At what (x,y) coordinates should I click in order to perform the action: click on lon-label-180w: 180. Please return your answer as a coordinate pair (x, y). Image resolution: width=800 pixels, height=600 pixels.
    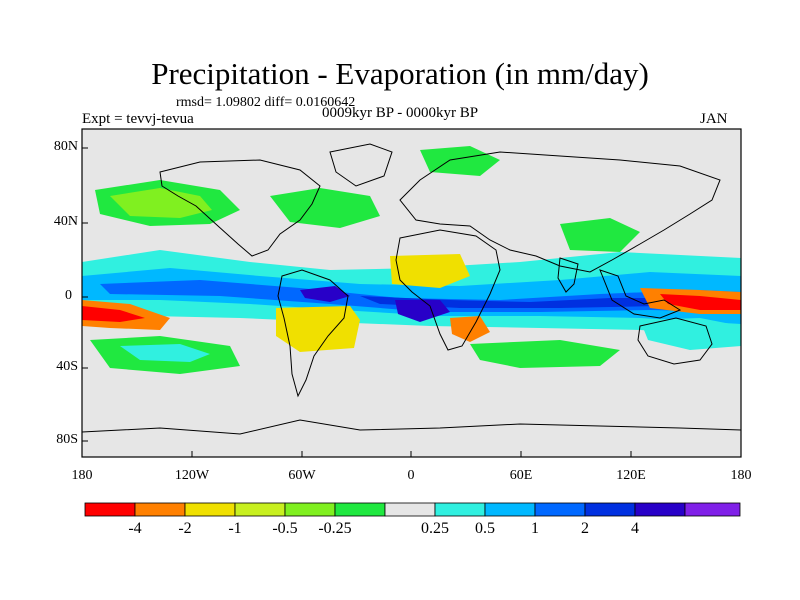
    Looking at the image, I should click on (82, 475).